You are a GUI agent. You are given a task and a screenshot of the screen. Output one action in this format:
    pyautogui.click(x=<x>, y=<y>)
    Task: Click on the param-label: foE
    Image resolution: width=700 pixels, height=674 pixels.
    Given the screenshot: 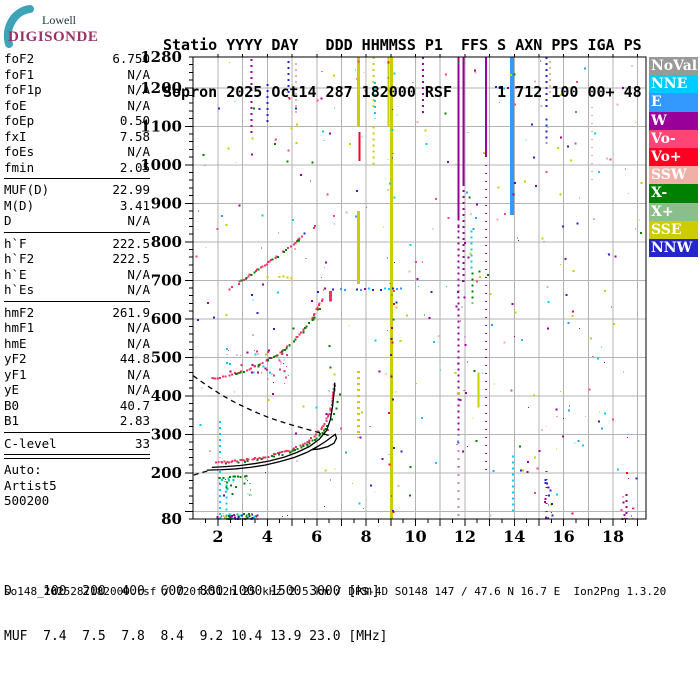 What is the action you would take?
    pyautogui.click(x=15, y=105)
    